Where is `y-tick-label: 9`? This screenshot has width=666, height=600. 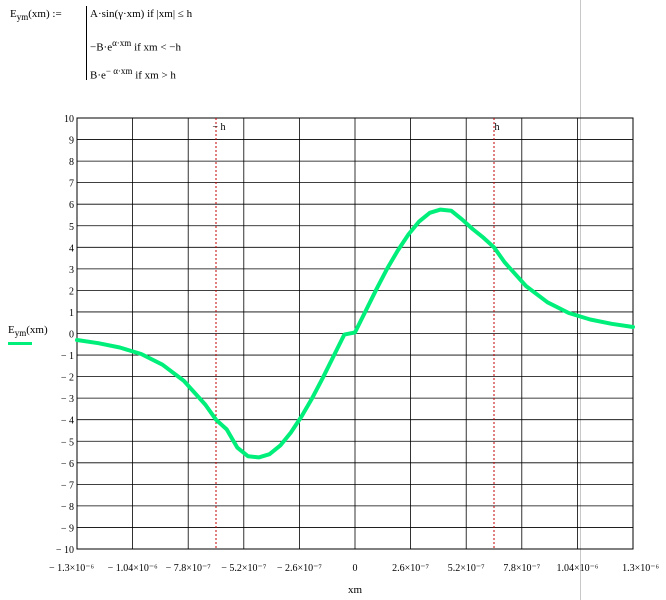
y-tick-label: 9 is located at coordinates (71, 141).